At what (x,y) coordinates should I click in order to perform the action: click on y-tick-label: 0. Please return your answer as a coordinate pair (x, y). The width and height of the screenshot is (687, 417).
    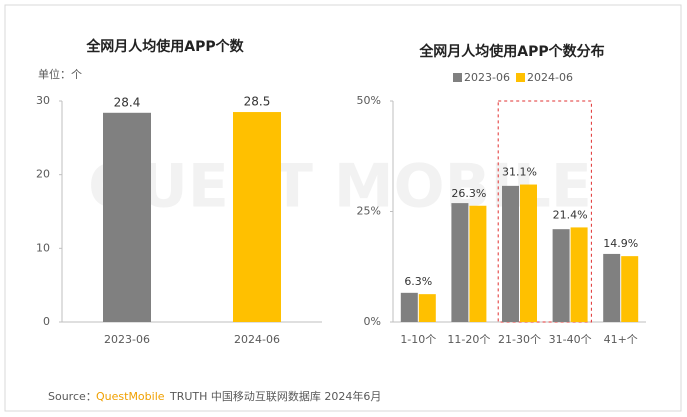
    Looking at the image, I should click on (46, 321).